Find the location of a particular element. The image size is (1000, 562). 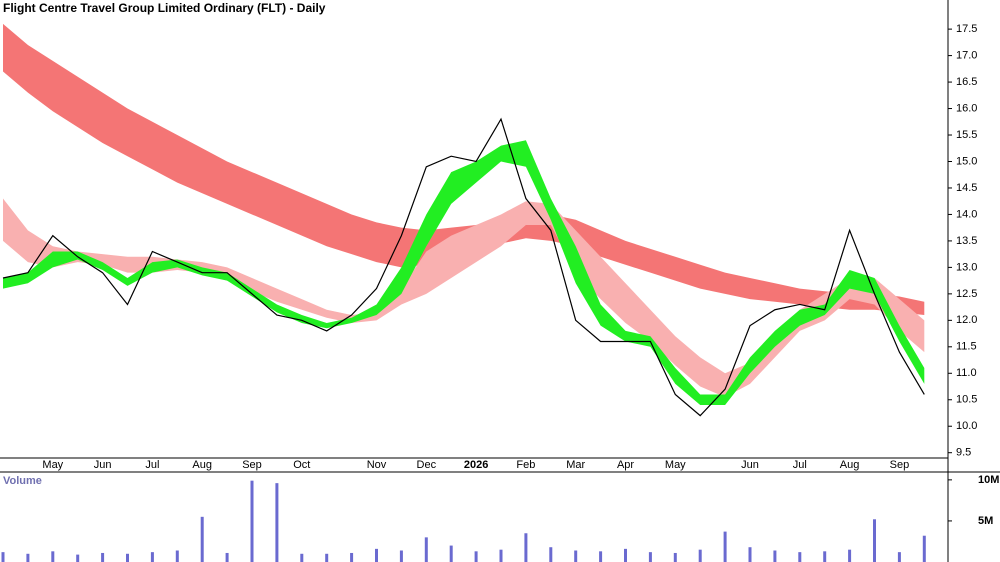

y-tick-label: 15.5 is located at coordinates (966, 135).